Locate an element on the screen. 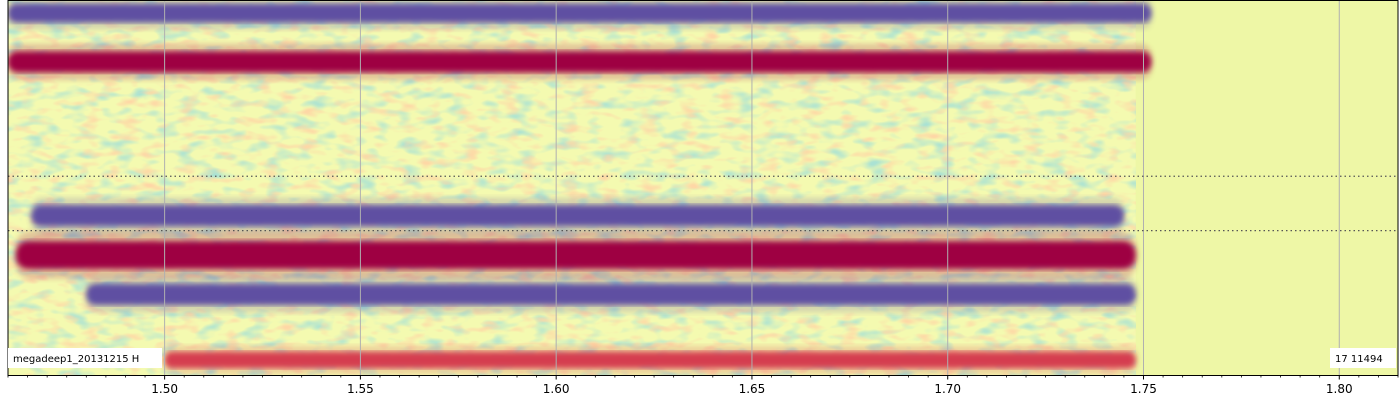  x-tick-label-1: 1.55 is located at coordinates (360, 389).